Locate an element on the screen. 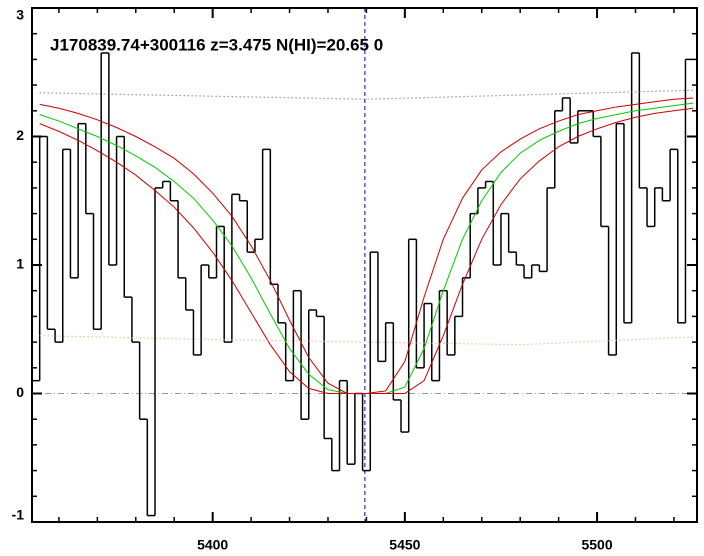  y-tick-label: -1 is located at coordinates (18, 515).